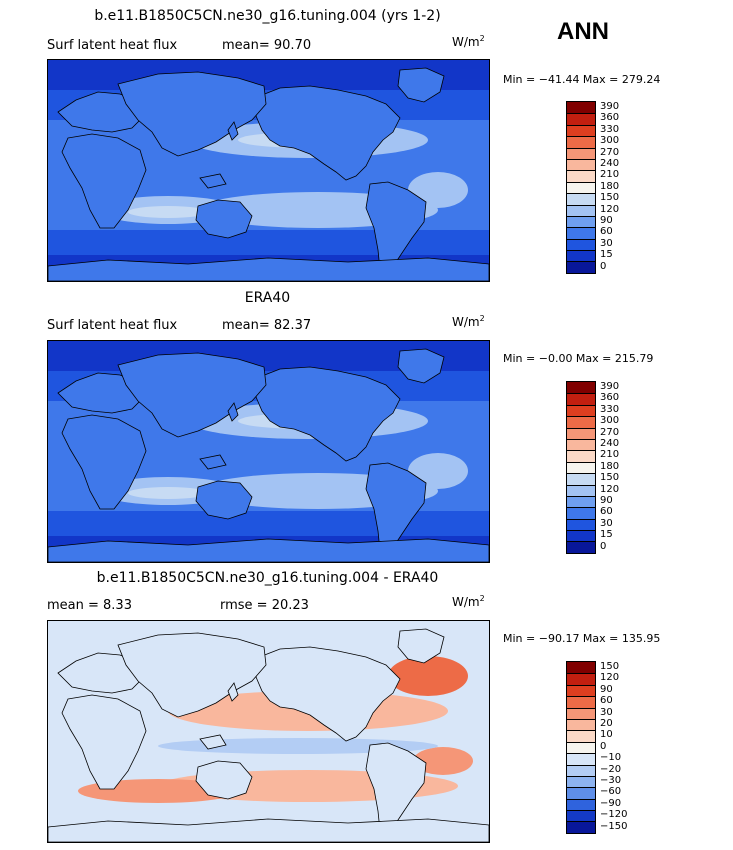 Image resolution: width=733 pixels, height=850 pixels. What do you see at coordinates (428, 676) in the screenshot?
I see `gulf-stream-anomaly` at bounding box center [428, 676].